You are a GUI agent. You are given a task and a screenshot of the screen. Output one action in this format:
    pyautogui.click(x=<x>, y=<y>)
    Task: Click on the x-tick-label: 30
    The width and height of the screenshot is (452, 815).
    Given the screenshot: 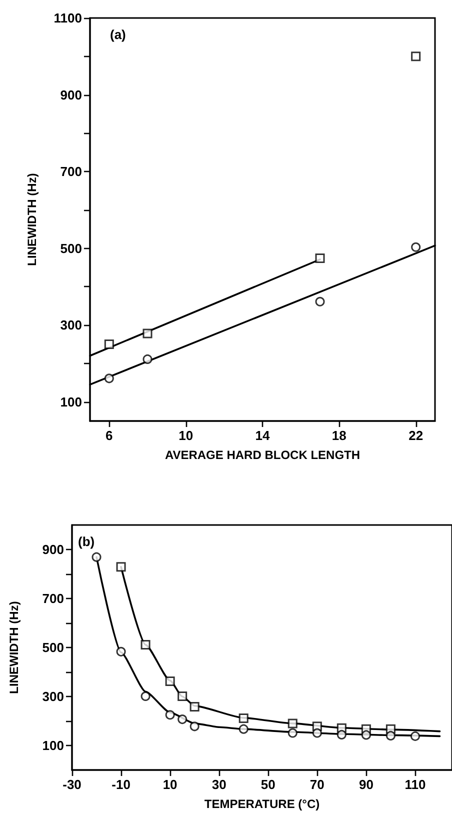 What is the action you would take?
    pyautogui.click(x=219, y=784)
    